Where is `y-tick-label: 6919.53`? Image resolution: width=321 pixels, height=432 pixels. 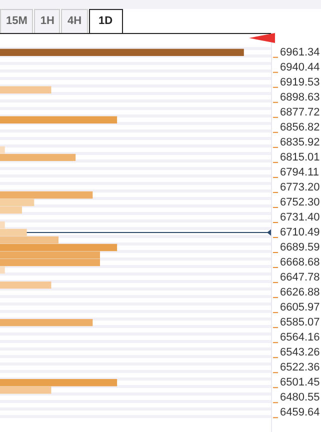
y-tick-label: 6919.53 is located at coordinates (300, 82).